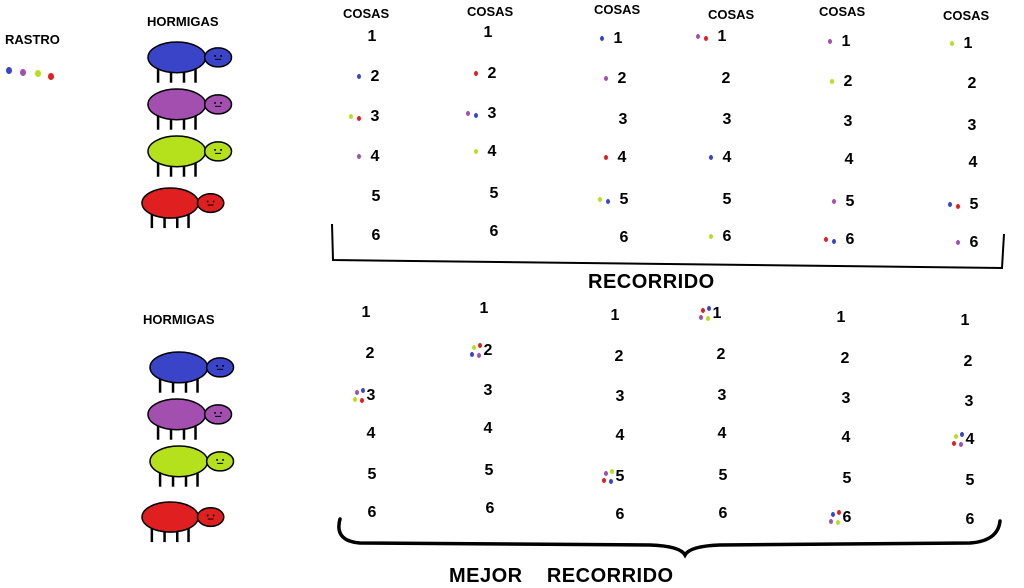 The width and height of the screenshot is (1024, 588). Describe the element at coordinates (192, 372) in the screenshot. I see `ant-icon-blue` at that location.